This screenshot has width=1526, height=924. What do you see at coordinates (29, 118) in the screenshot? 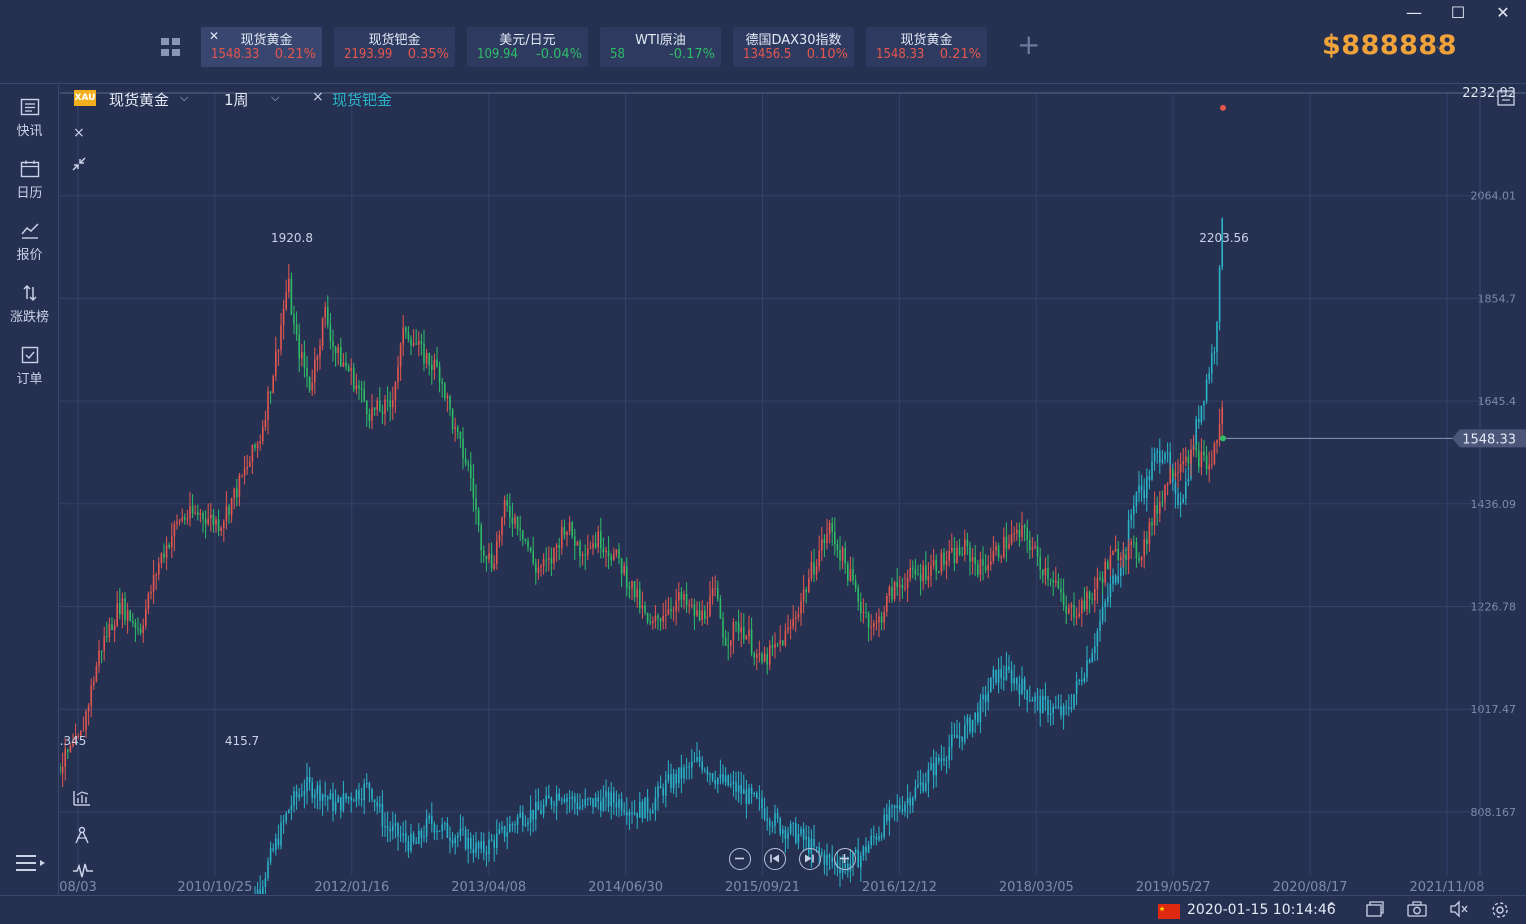
I see `sidebar-item-news: 快讯` at bounding box center [29, 118].